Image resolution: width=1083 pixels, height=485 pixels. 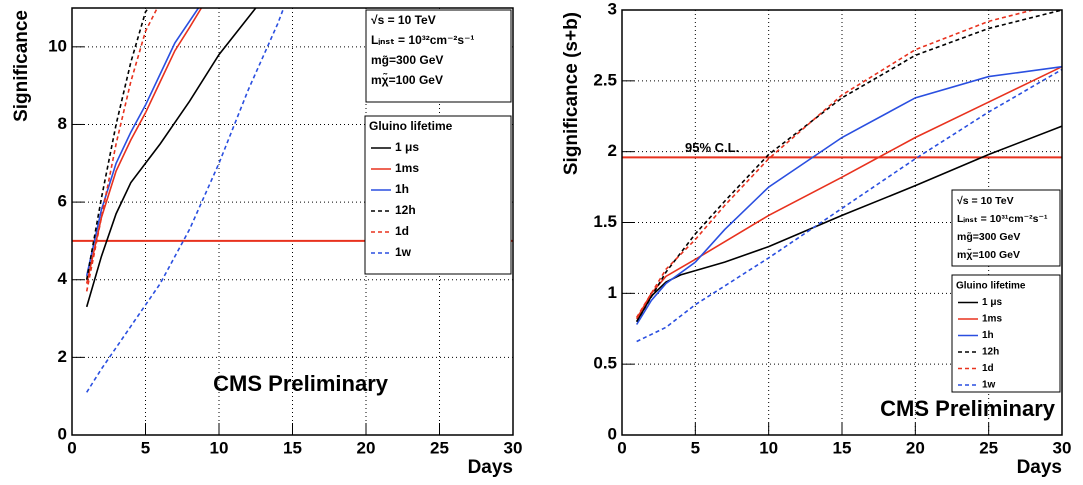 I want to click on y-tick-label: 10, so click(x=57, y=45).